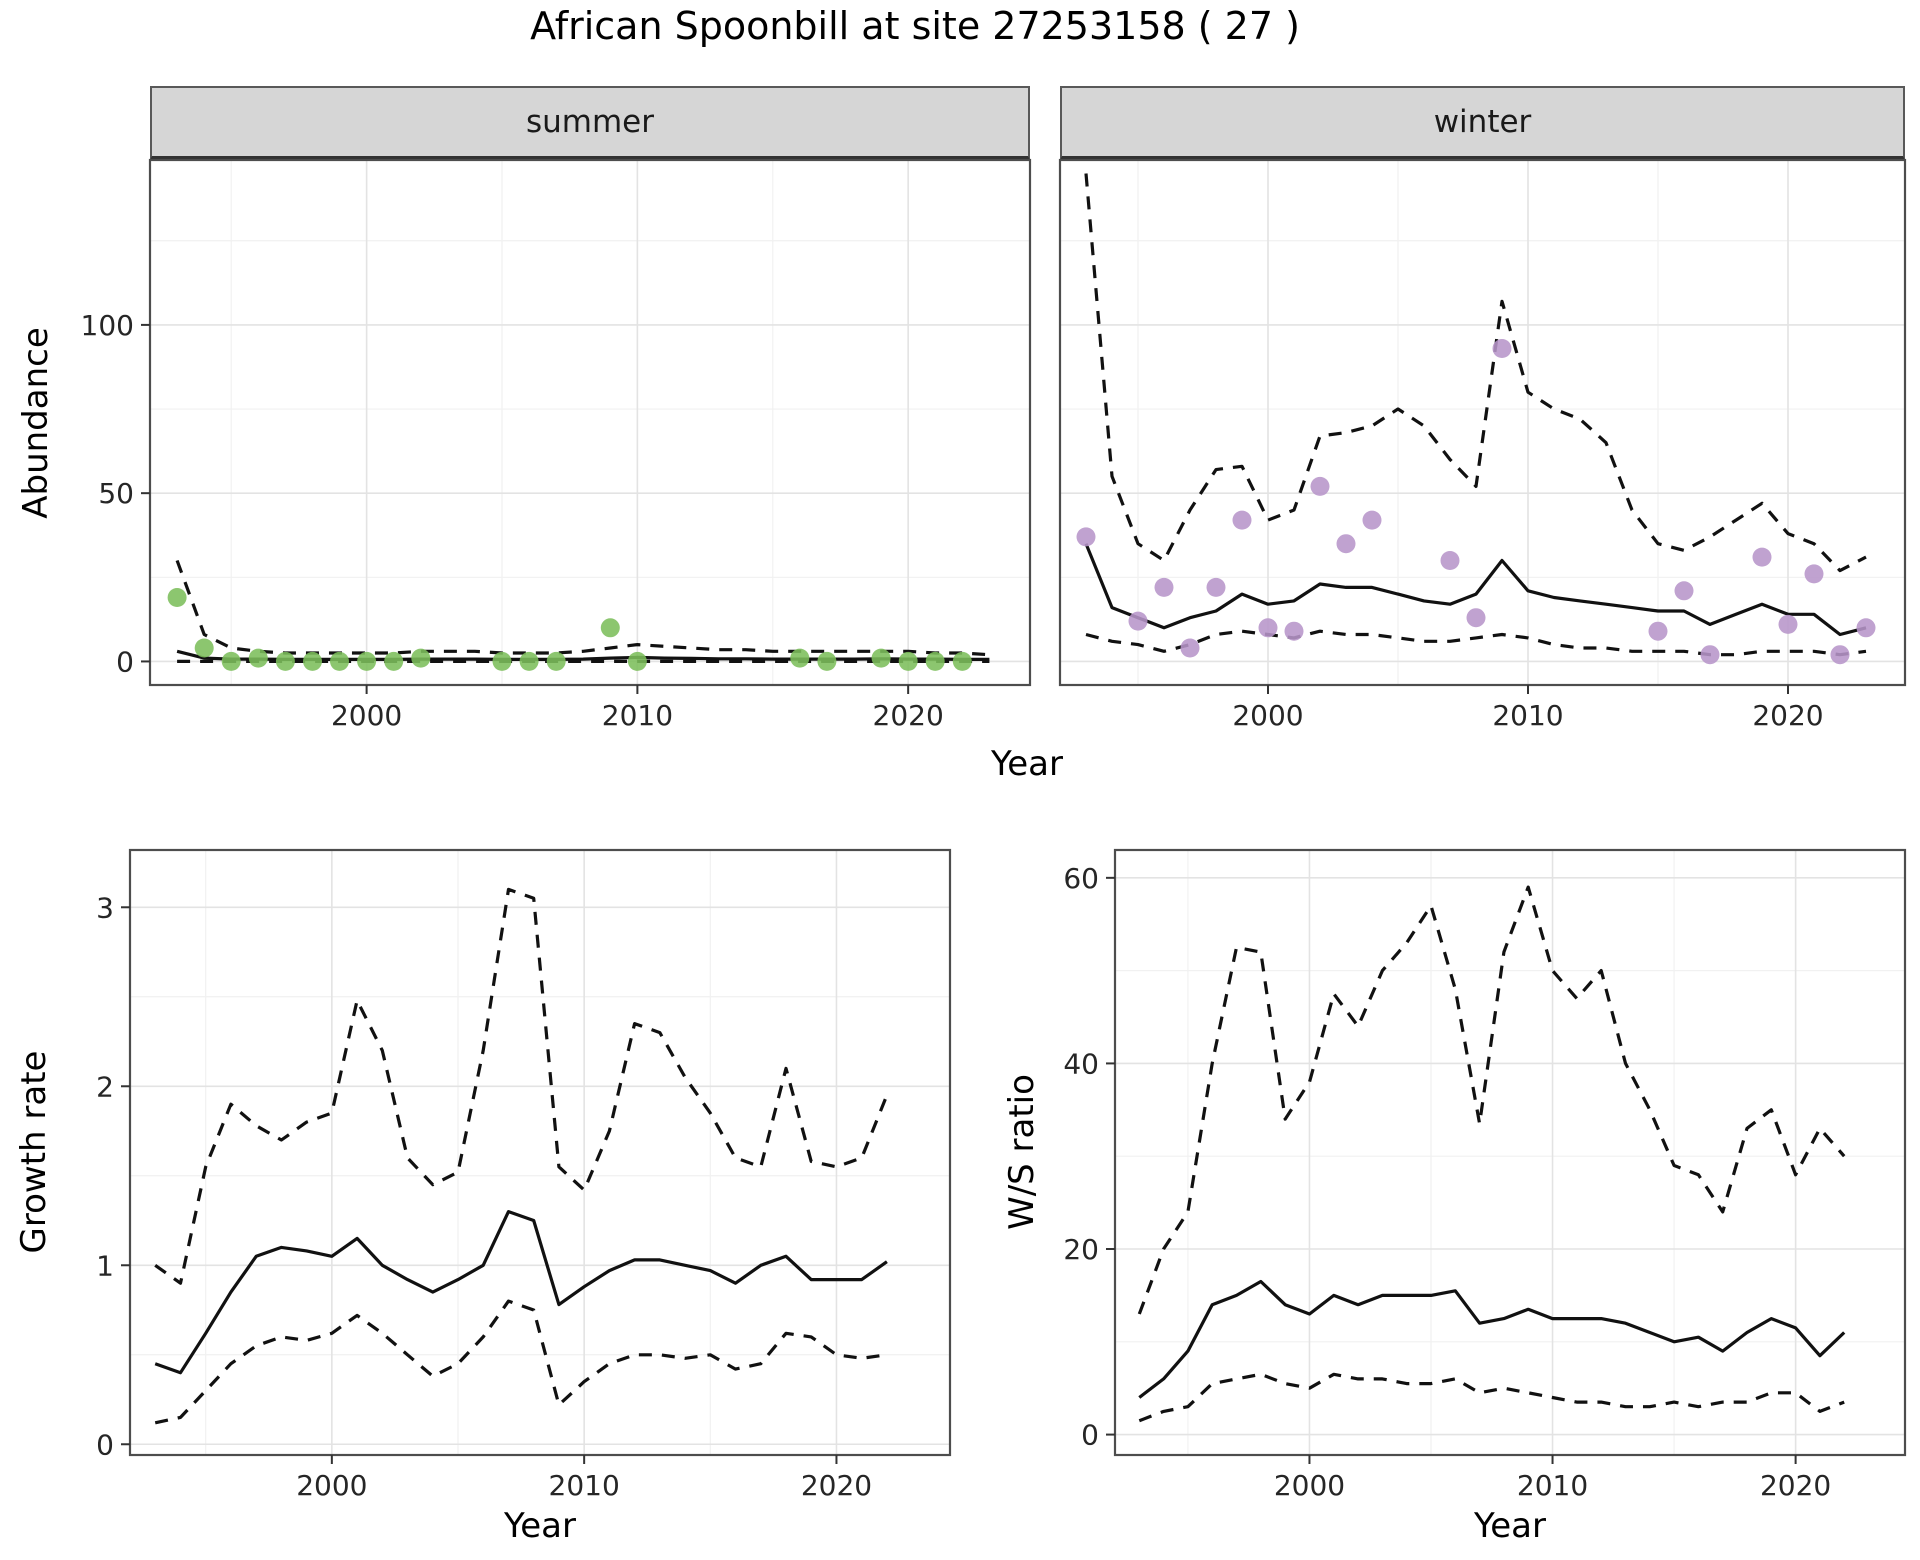 Image resolution: width=1920 pixels, height=1560 pixels. I want to click on y-tick-label: 100, so click(107, 325).